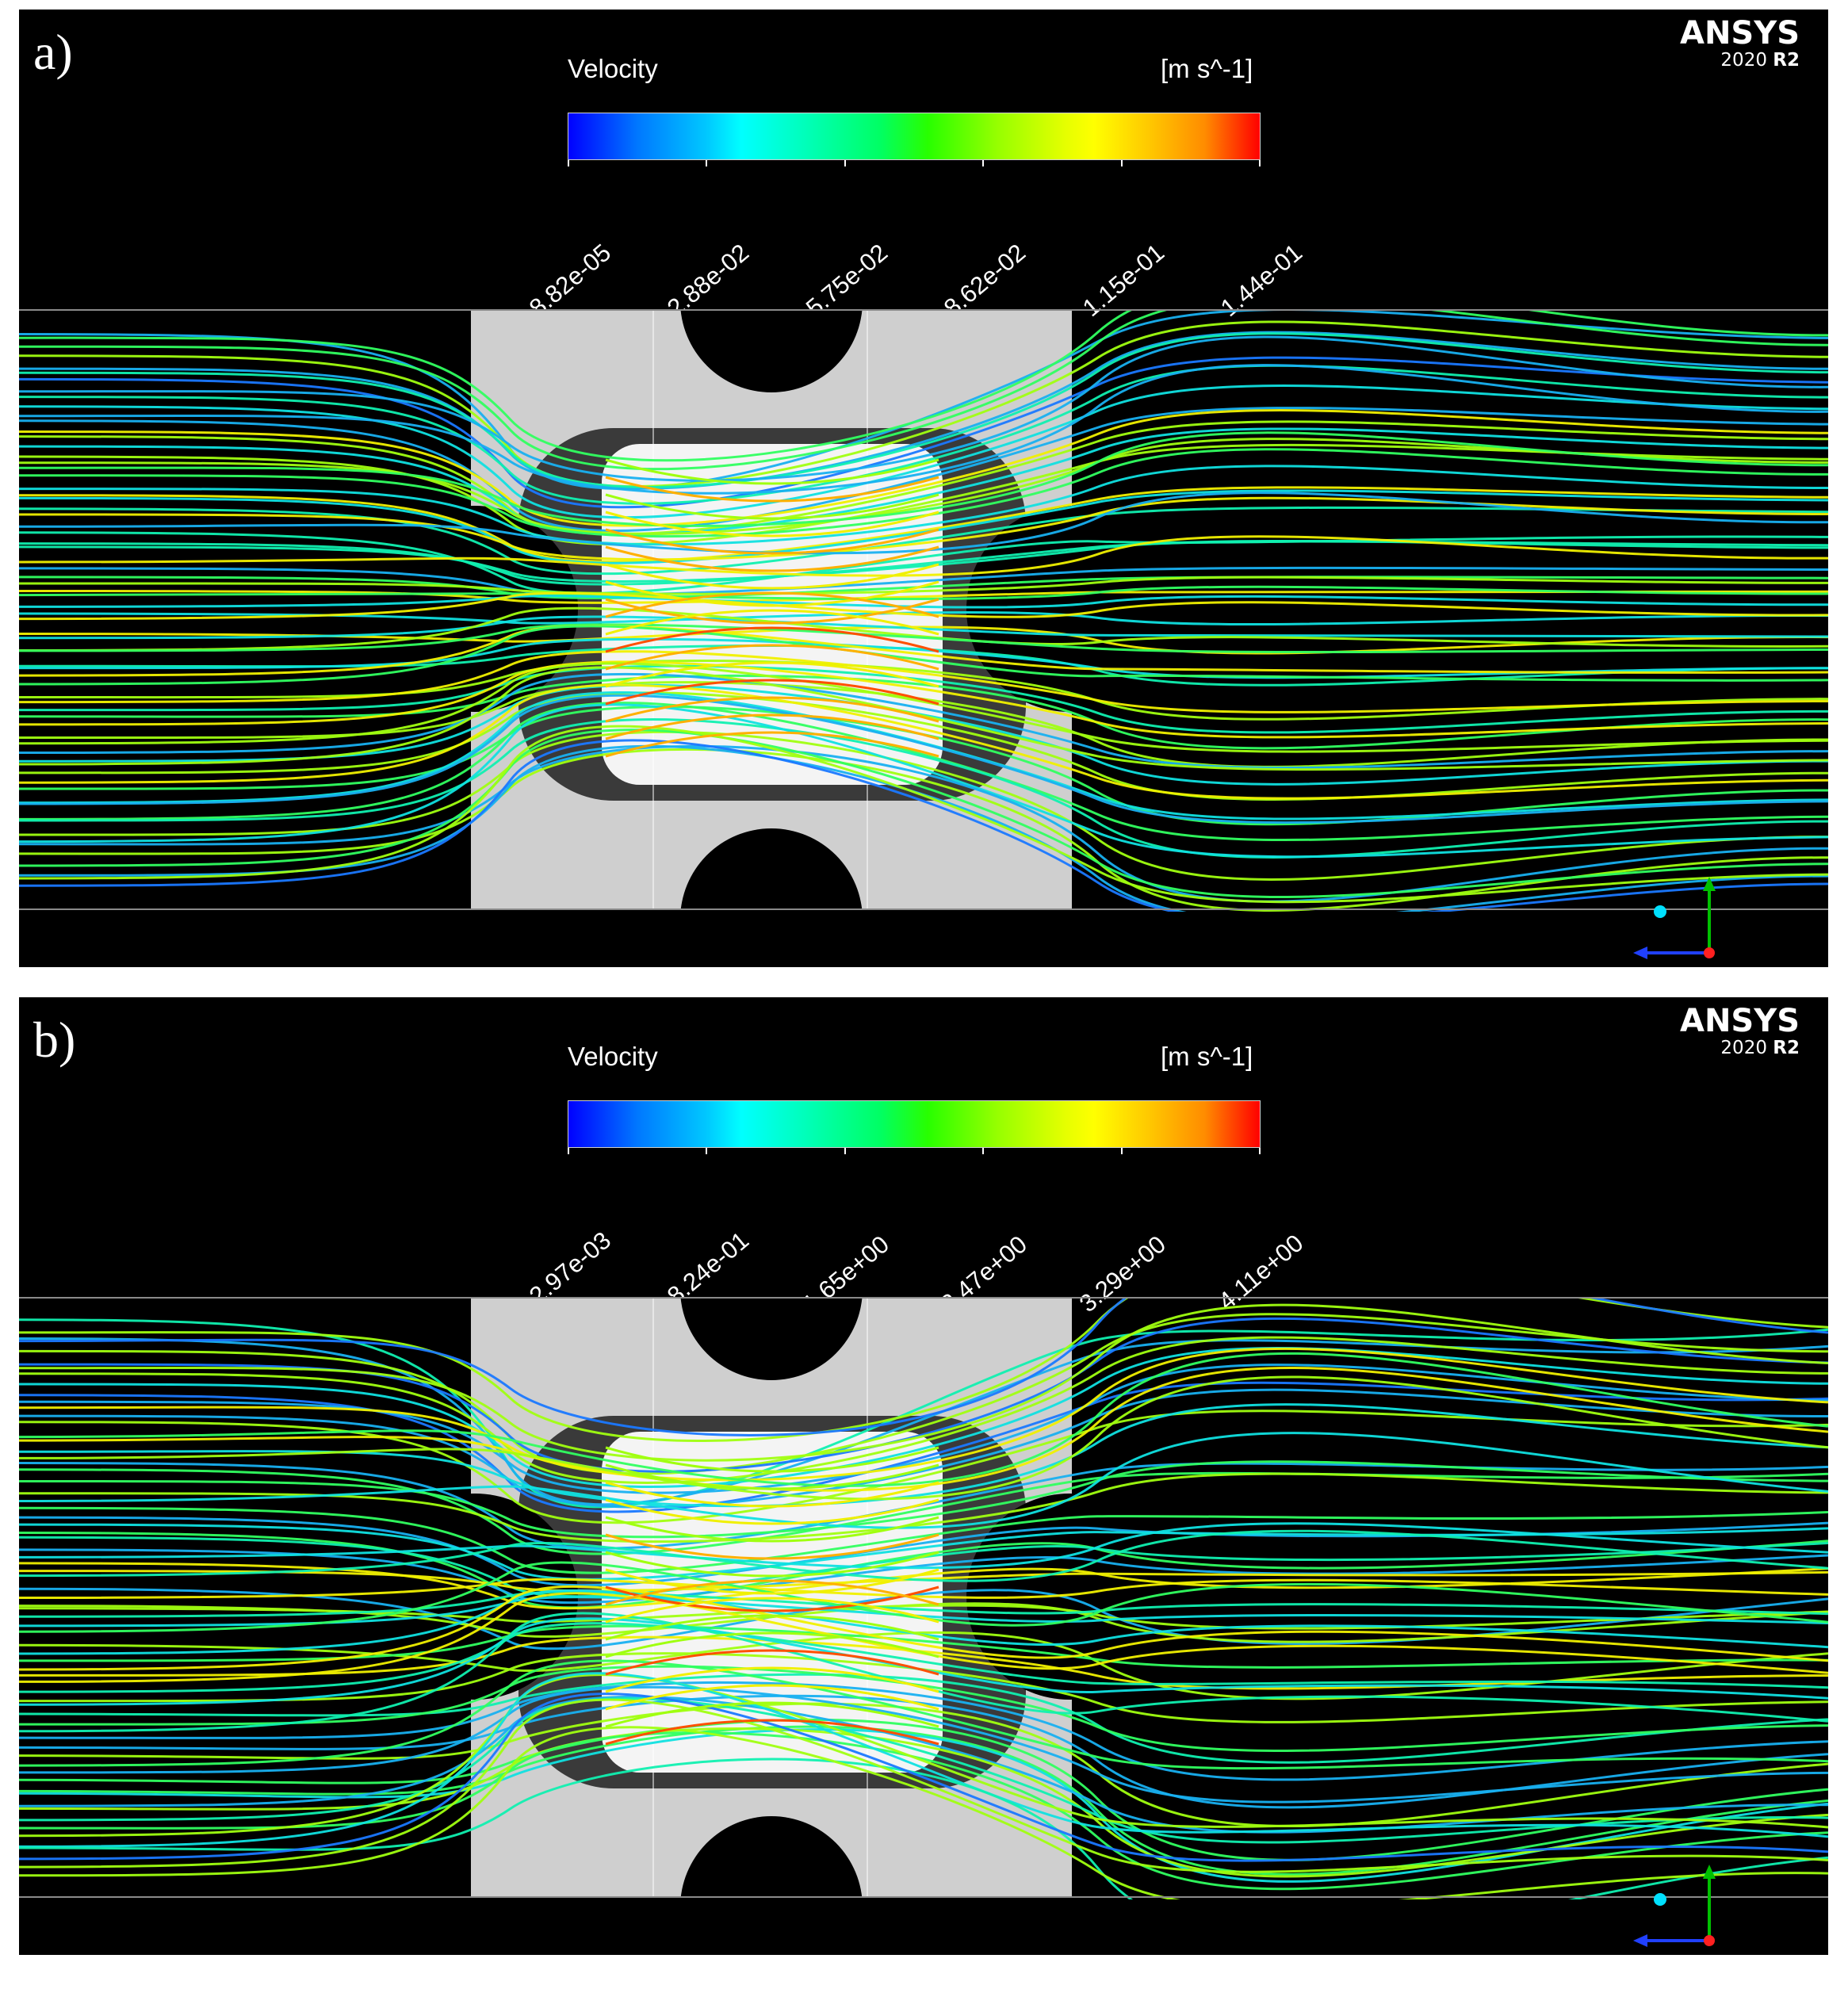  Describe the element at coordinates (1207, 1056) in the screenshot. I see `legend-units: [m s^-1]` at that location.